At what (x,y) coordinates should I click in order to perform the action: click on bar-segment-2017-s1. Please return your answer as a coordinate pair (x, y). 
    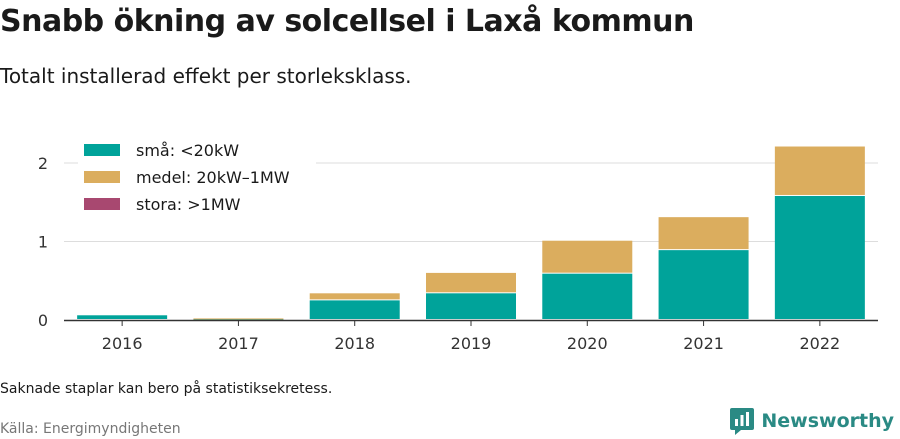
    Looking at the image, I should click on (238, 319).